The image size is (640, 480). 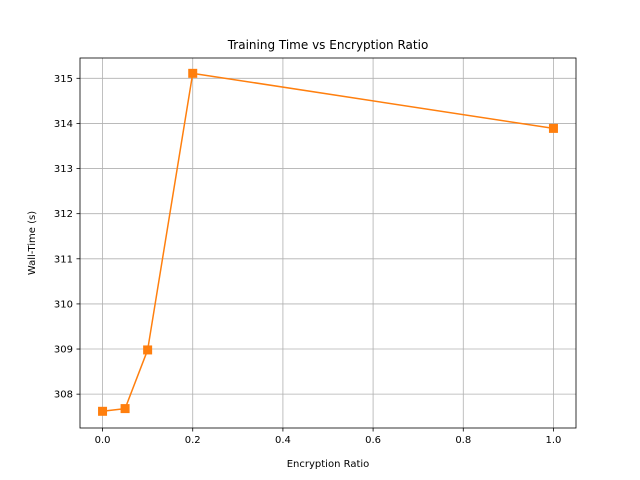 What do you see at coordinates (63, 79) in the screenshot?
I see `y-tick-label: 315` at bounding box center [63, 79].